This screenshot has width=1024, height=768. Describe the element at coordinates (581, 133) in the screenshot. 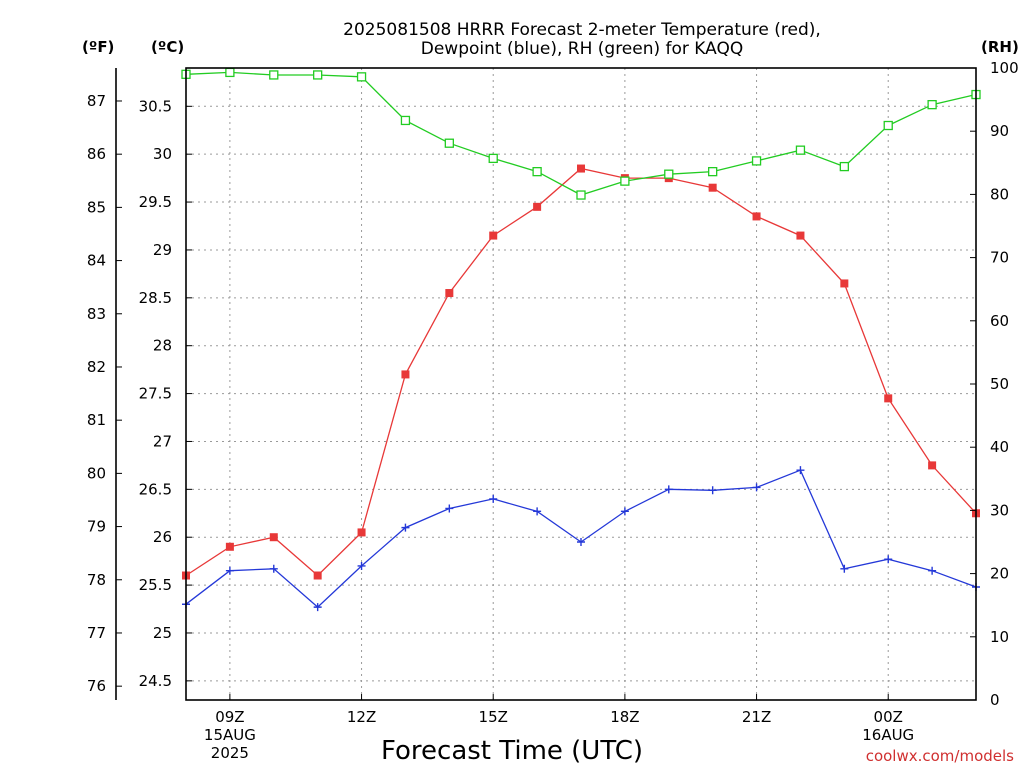

I see `rh-line` at that location.